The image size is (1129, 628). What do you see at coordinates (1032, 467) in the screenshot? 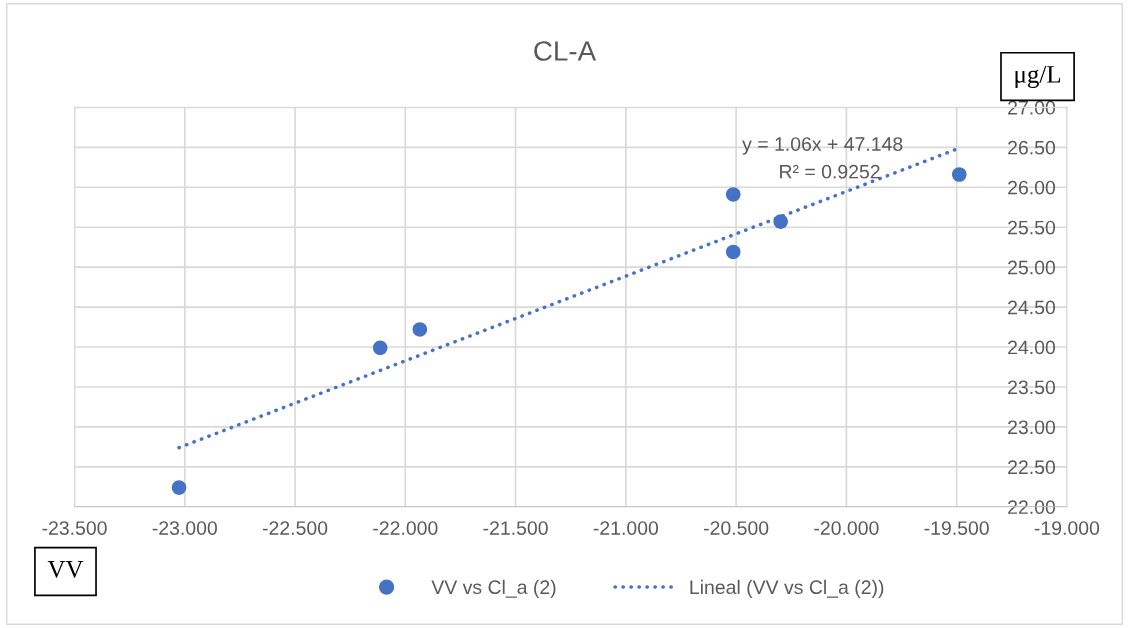
I see `y-tick-label: 22.50` at bounding box center [1032, 467].